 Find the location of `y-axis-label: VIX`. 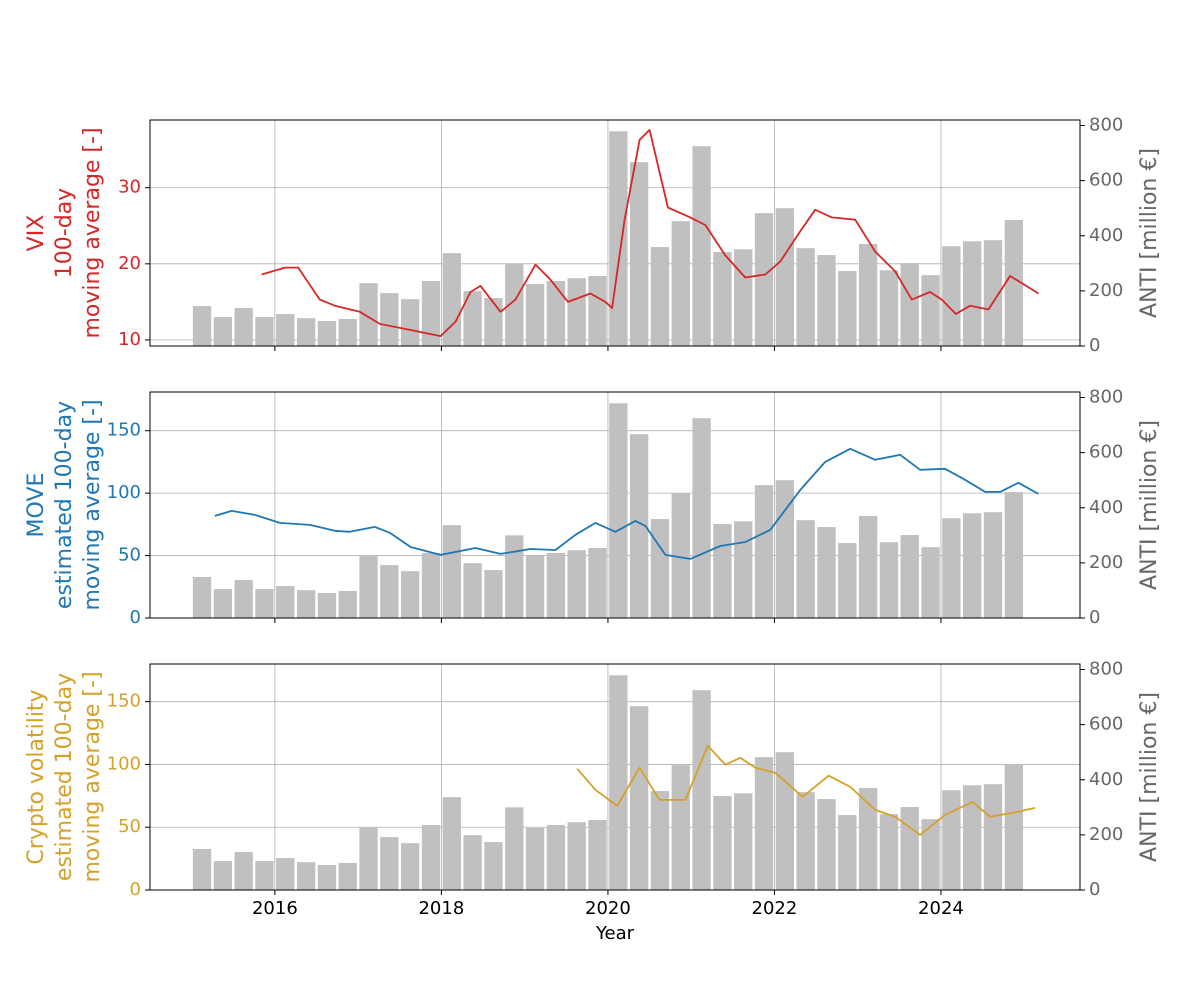

y-axis-label: VIX is located at coordinates (36, 233).